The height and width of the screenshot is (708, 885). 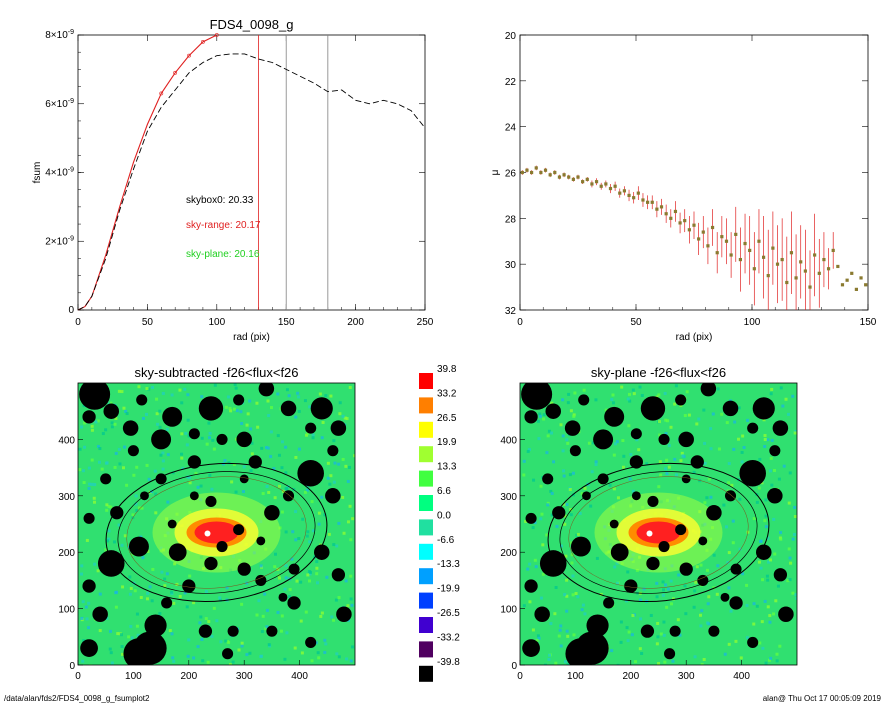 What do you see at coordinates (251, 337) in the screenshot?
I see `x-axis-label: rad (pix)` at bounding box center [251, 337].